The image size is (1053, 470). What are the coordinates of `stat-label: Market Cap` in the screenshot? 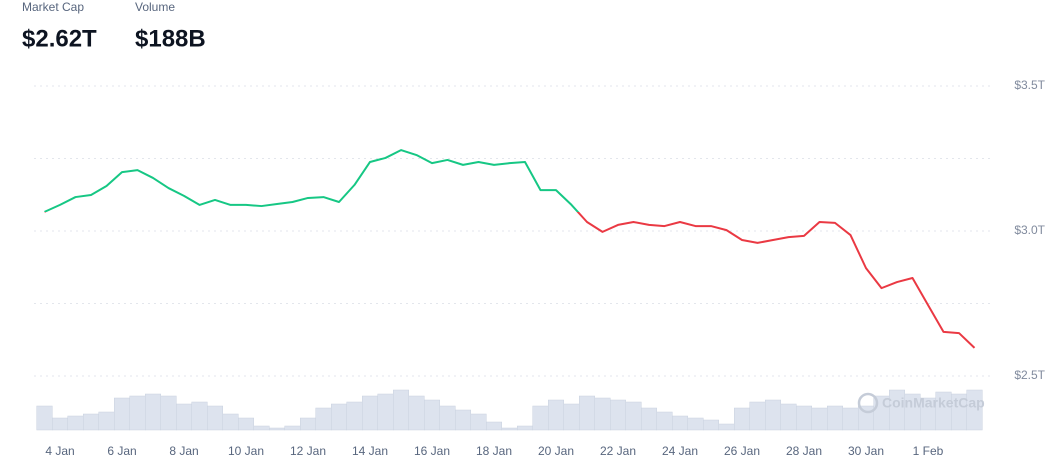 It's located at (53, 7).